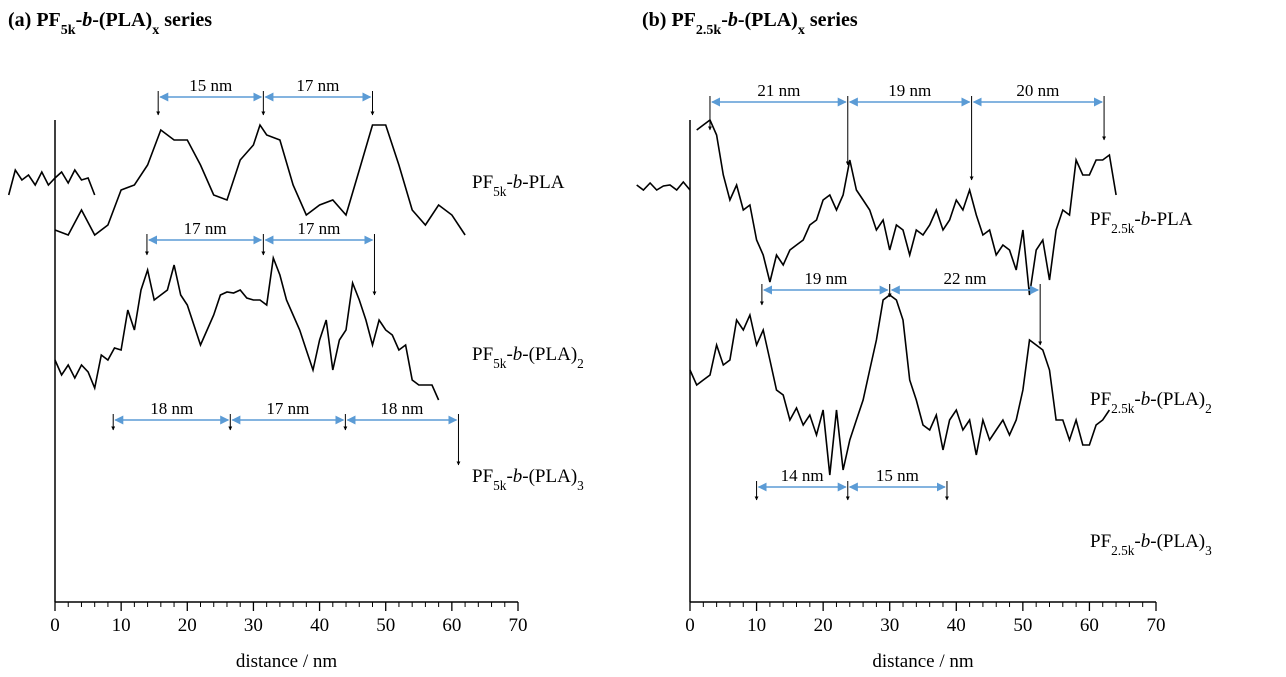 This screenshot has height=677, width=1286. I want to click on series-label: PF5k-b-(PLA)3, so click(528, 479).